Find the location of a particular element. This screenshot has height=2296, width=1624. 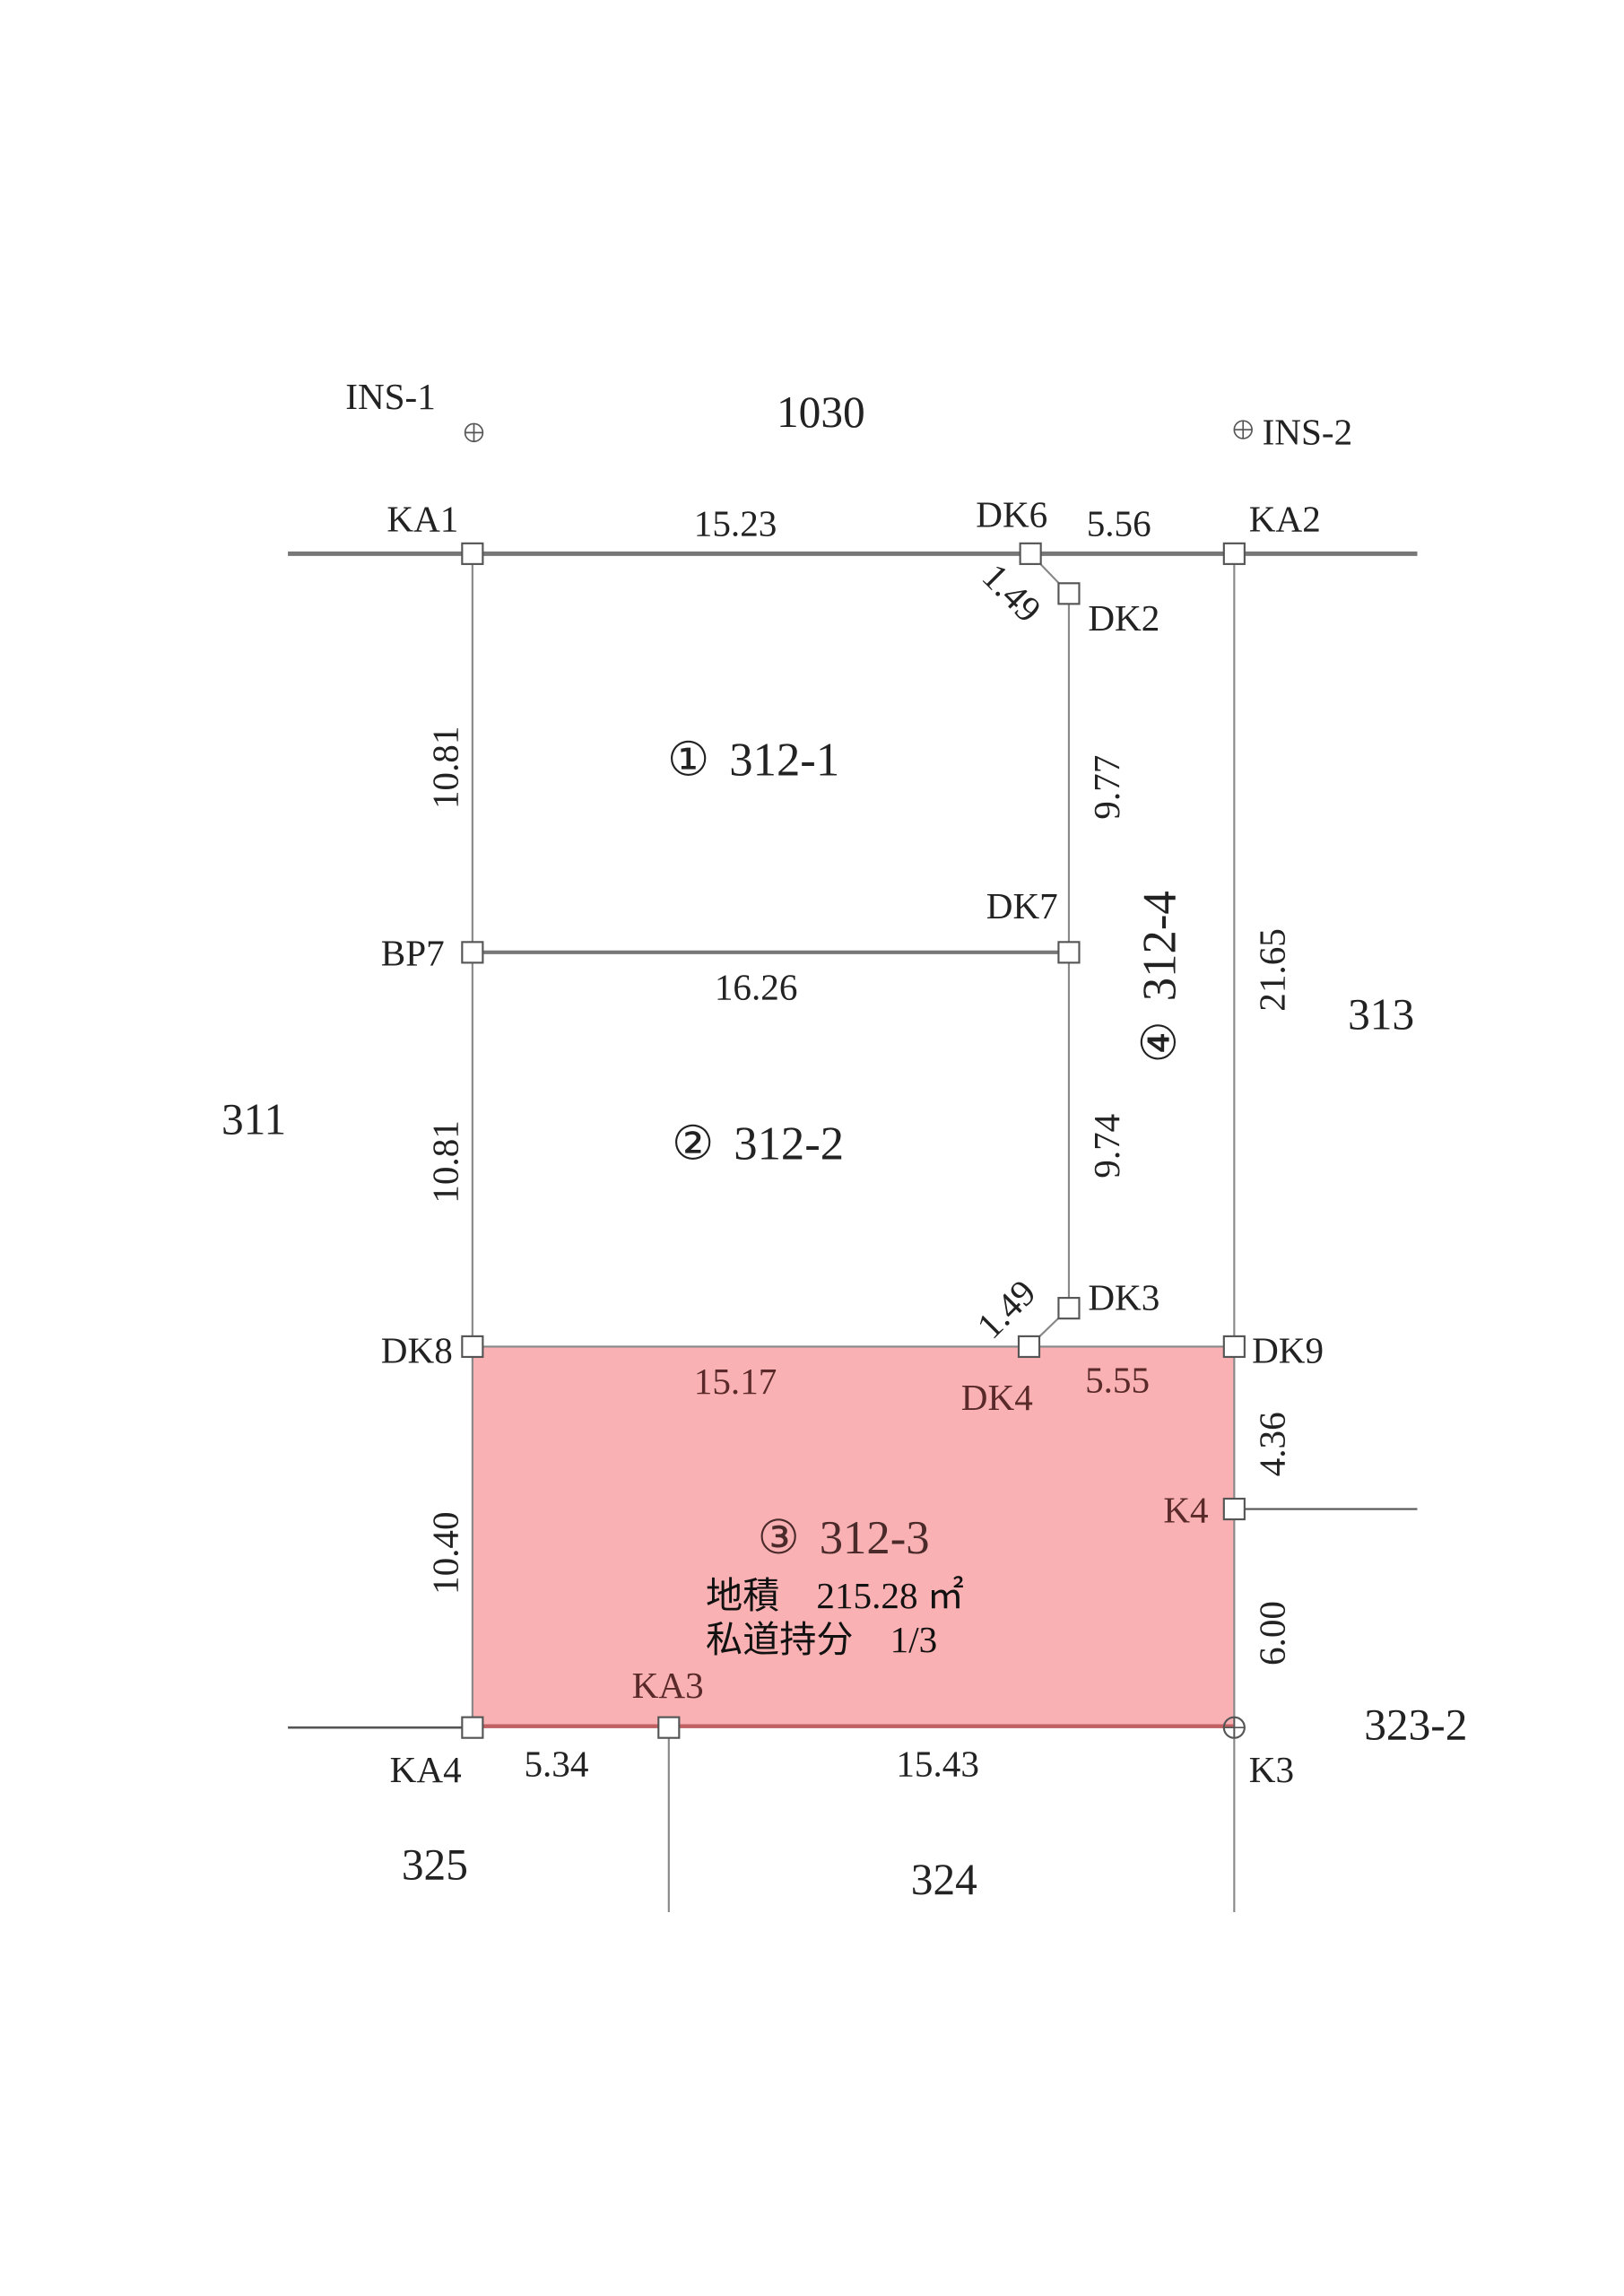

dim-dk9-k4: 4.36 is located at coordinates (1271, 1444).